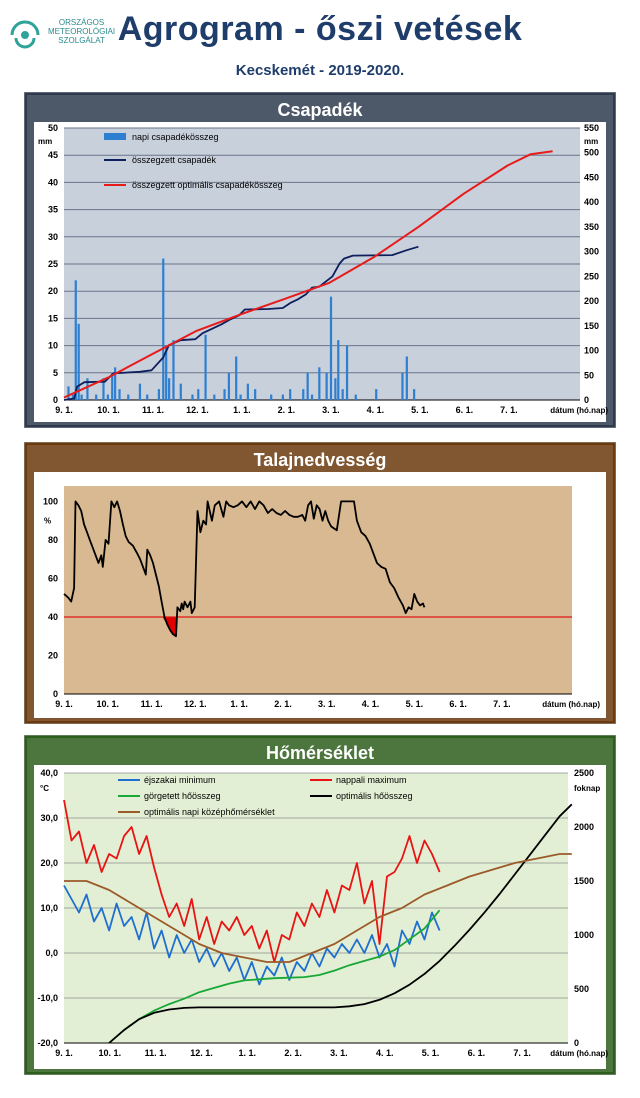  I want to click on y-right-tick-label: 350, so click(591, 227).